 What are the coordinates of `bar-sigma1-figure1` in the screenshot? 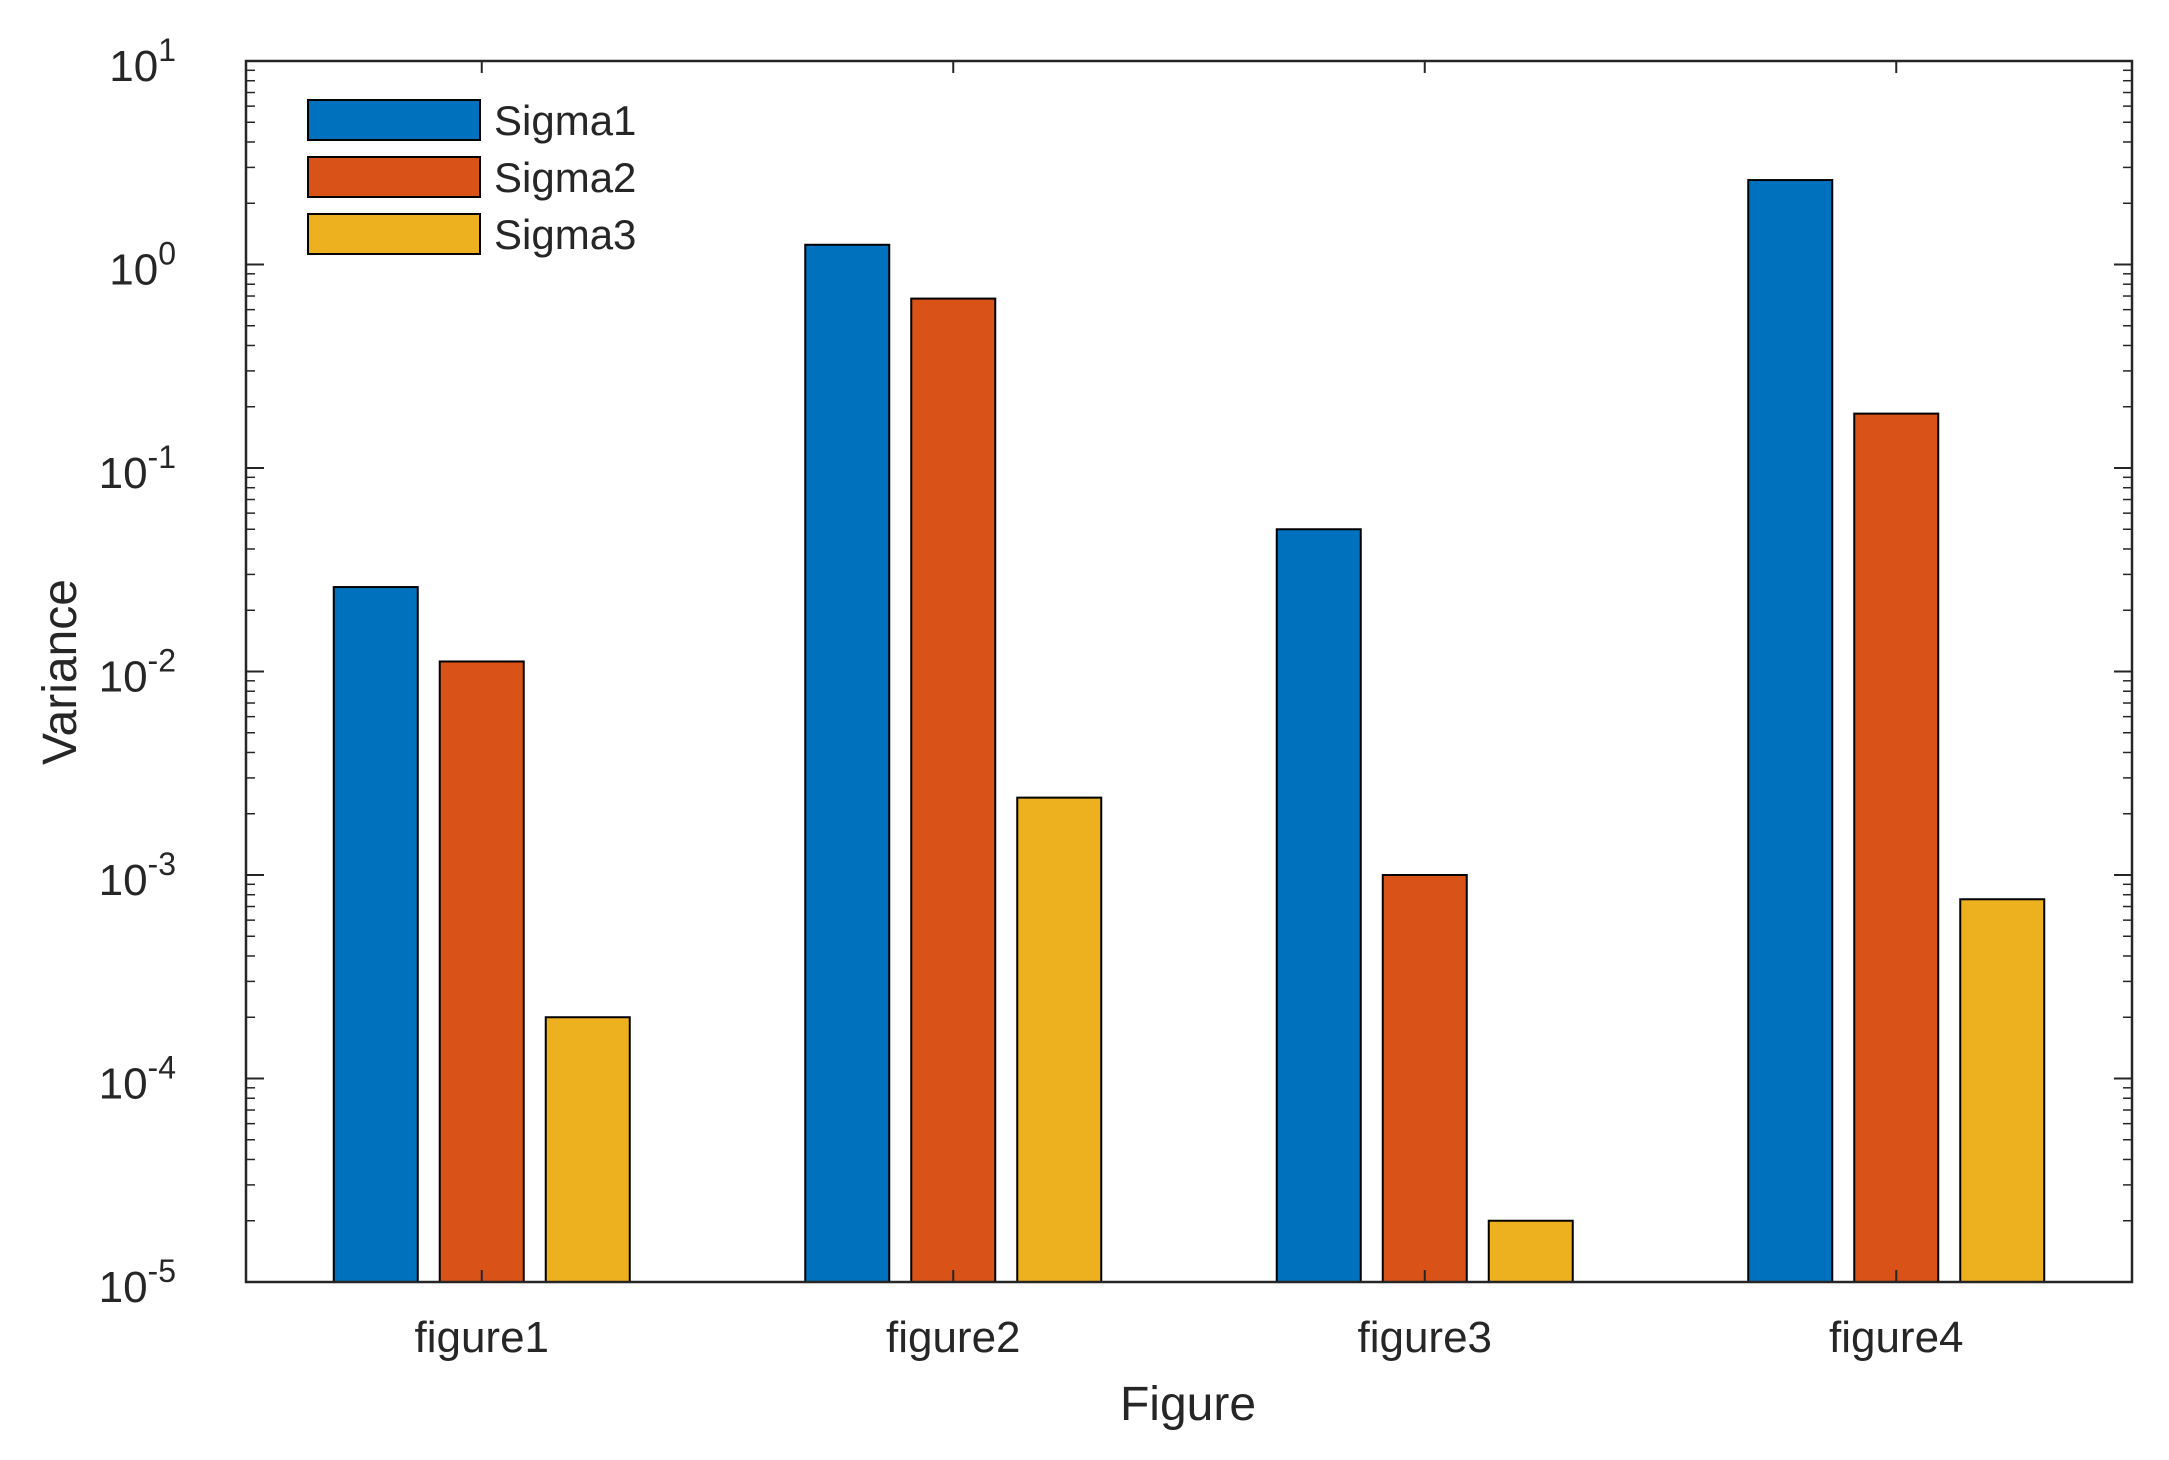 It's located at (375, 934).